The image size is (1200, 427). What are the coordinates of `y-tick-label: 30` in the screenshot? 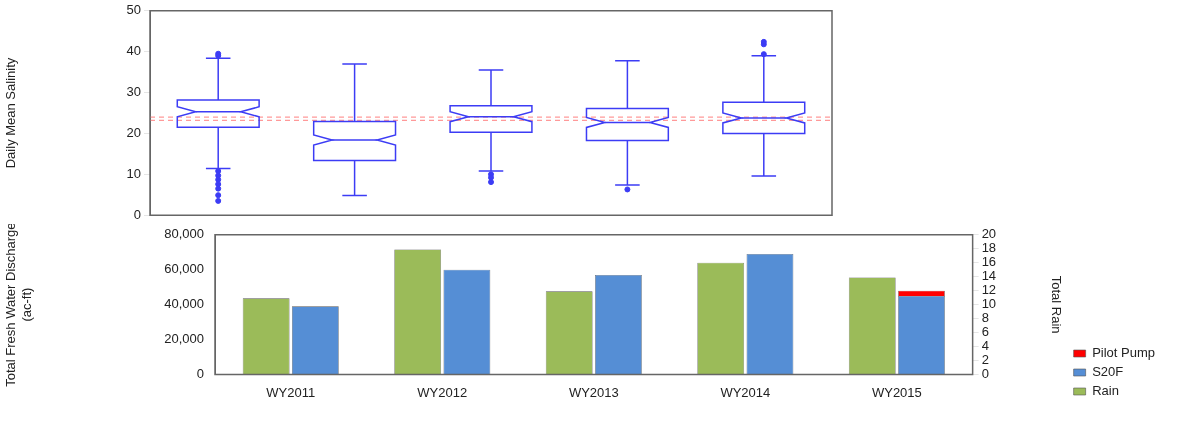 It's located at (133, 92).